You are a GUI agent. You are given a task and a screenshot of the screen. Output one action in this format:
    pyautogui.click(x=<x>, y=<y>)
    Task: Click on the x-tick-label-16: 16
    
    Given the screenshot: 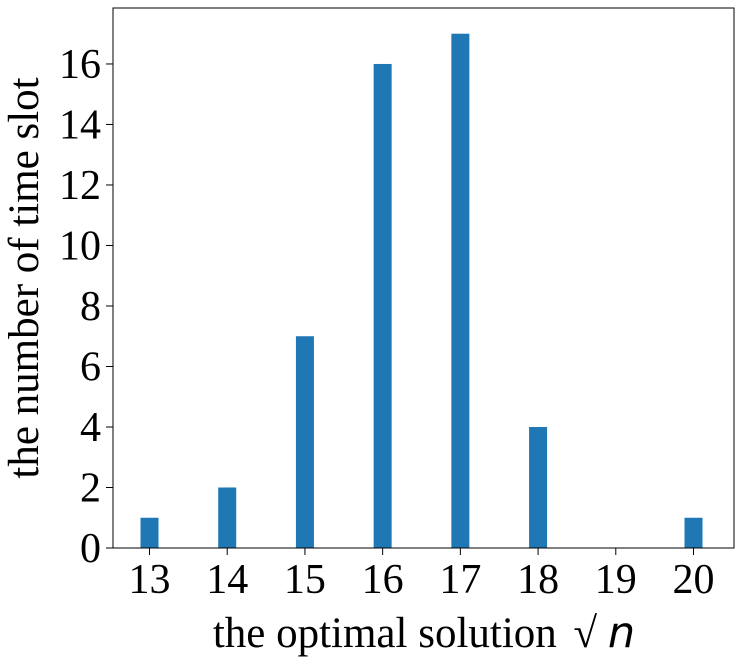 What is the action you would take?
    pyautogui.click(x=383, y=580)
    